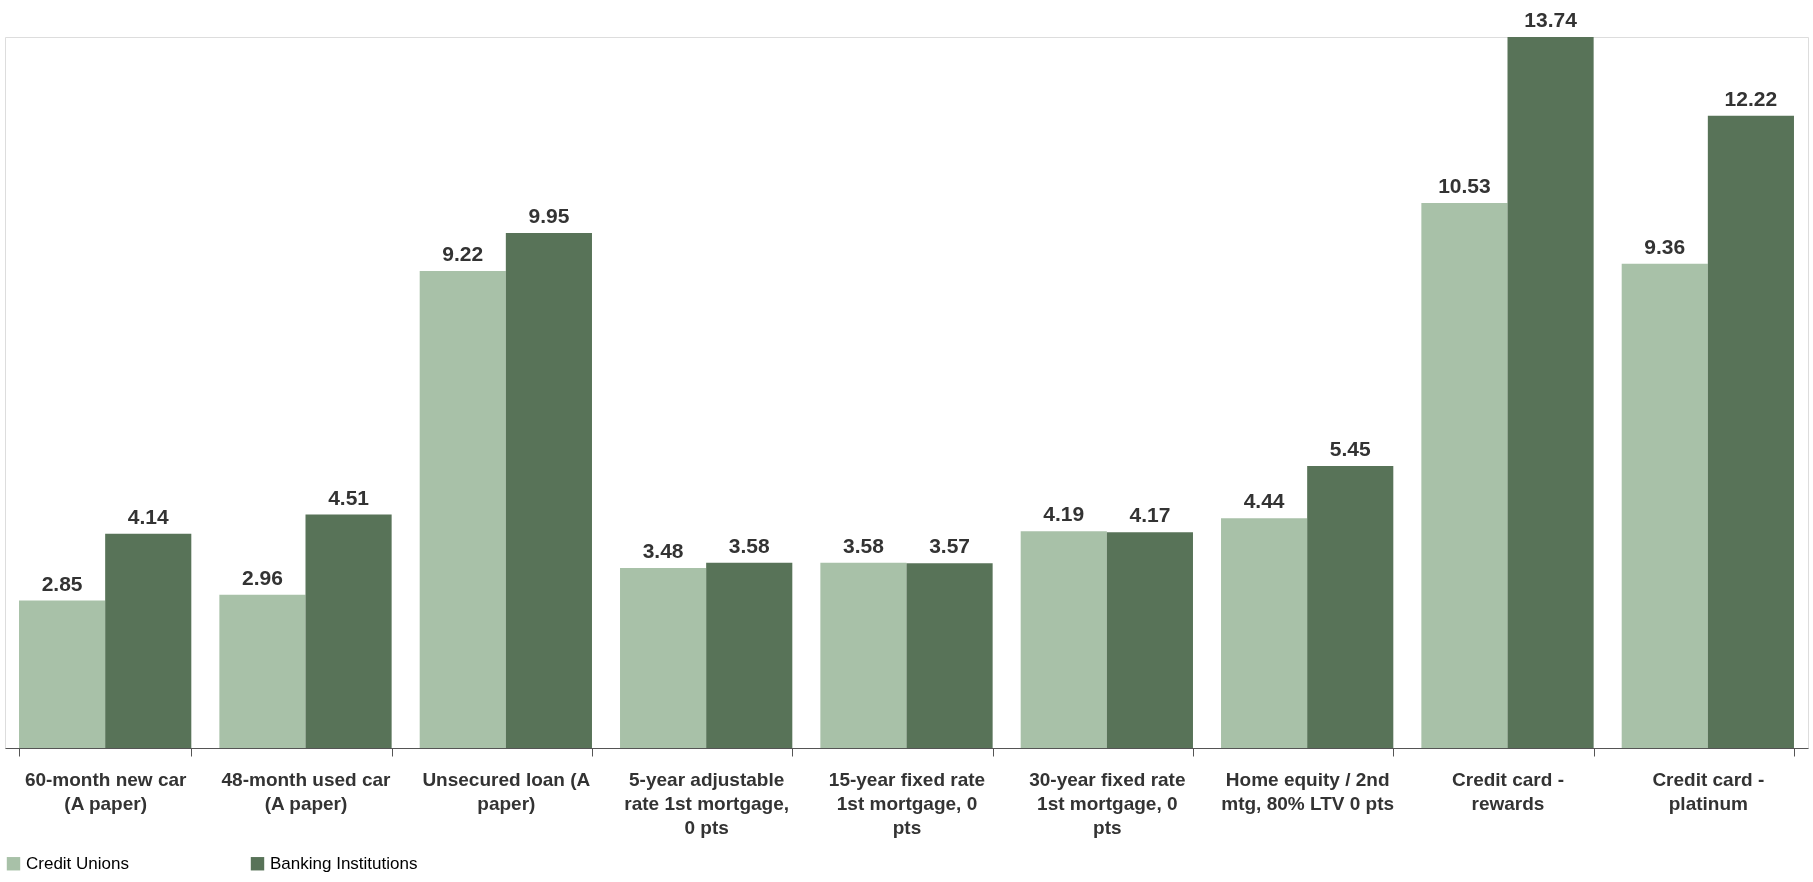 Image resolution: width=1813 pixels, height=882 pixels. What do you see at coordinates (1751, 98) in the screenshot?
I see `data-label: 12.22` at bounding box center [1751, 98].